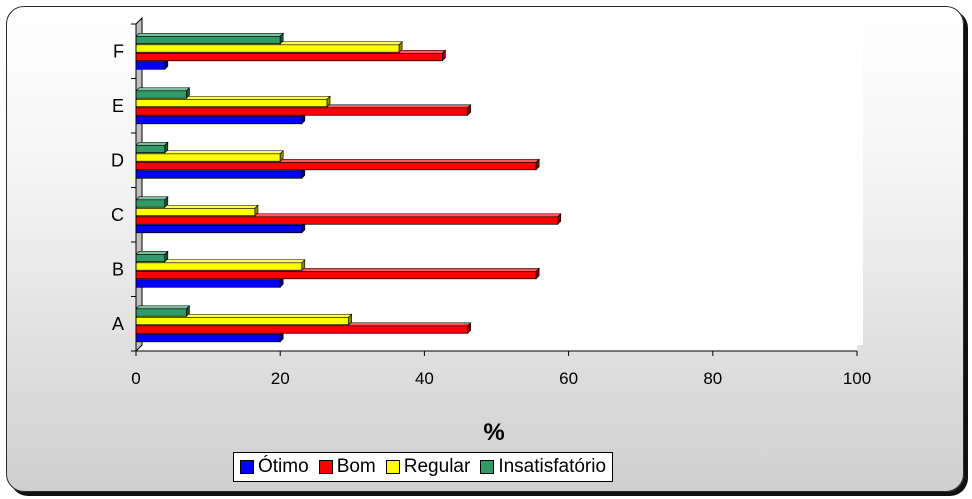  I want to click on legend-item-bom: Bom, so click(347, 467).